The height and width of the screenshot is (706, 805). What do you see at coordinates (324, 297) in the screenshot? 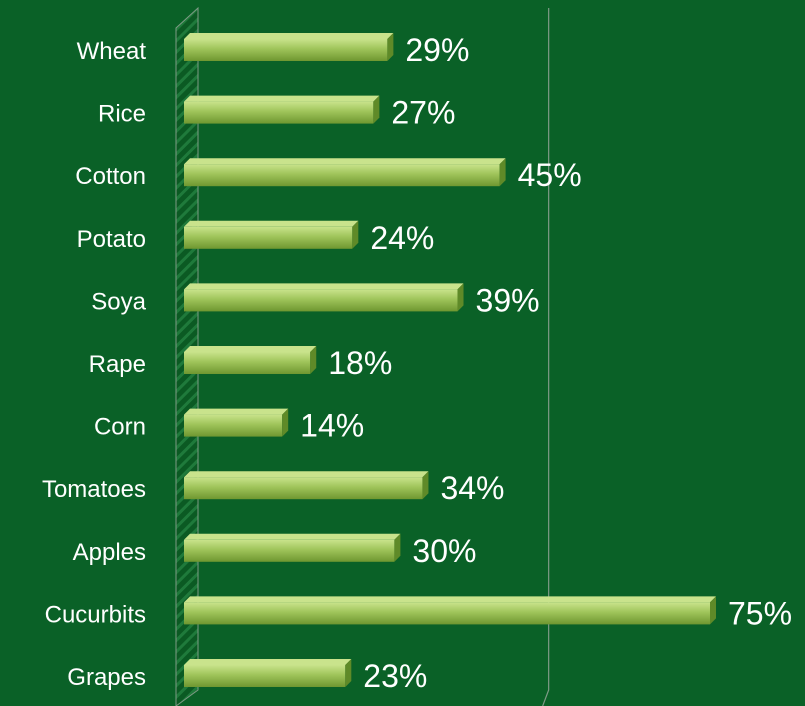
I see `bar-soya` at bounding box center [324, 297].